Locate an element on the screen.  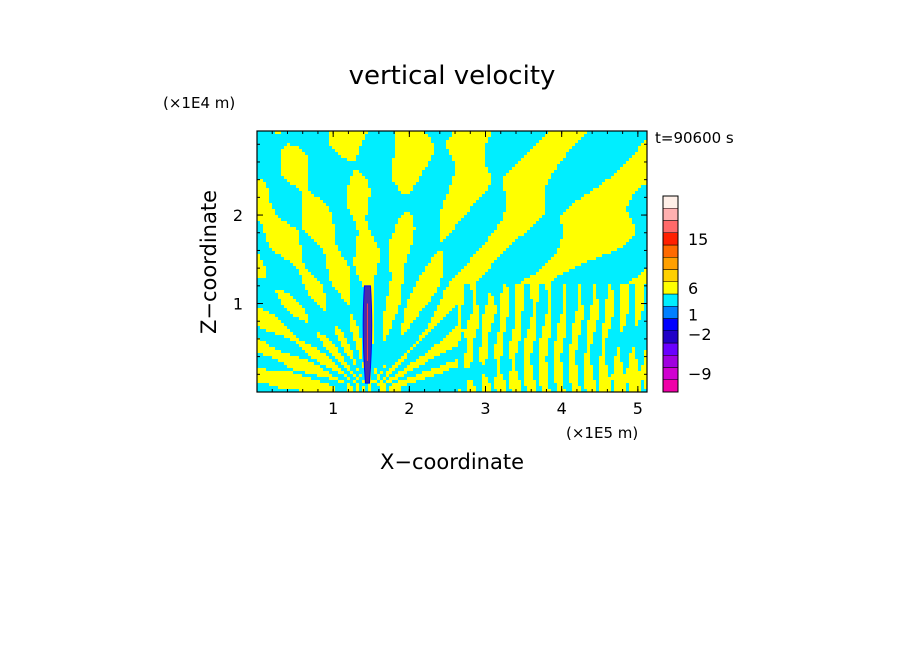
x-tick-label: 3 is located at coordinates (485, 408).